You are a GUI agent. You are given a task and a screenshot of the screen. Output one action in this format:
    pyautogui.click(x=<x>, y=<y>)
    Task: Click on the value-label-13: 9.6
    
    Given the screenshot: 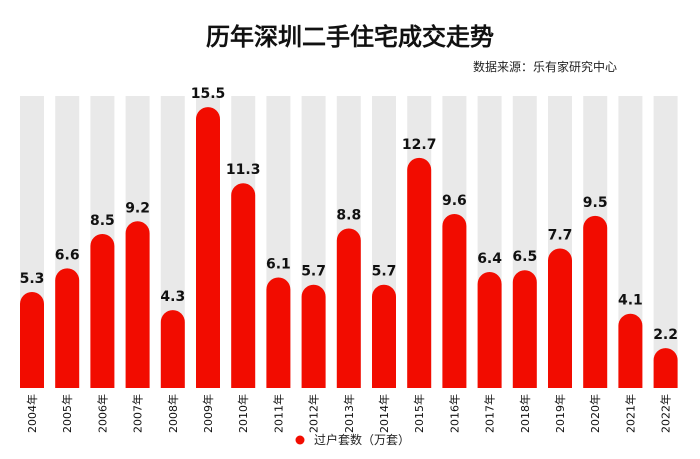 What is the action you would take?
    pyautogui.click(x=454, y=201)
    